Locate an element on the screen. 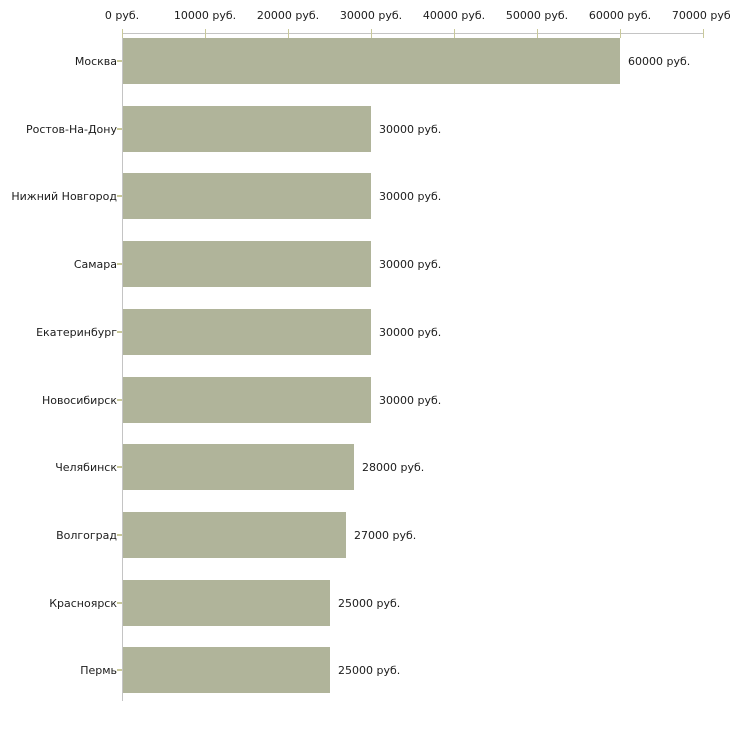  category-label: Пермь is located at coordinates (98, 670).